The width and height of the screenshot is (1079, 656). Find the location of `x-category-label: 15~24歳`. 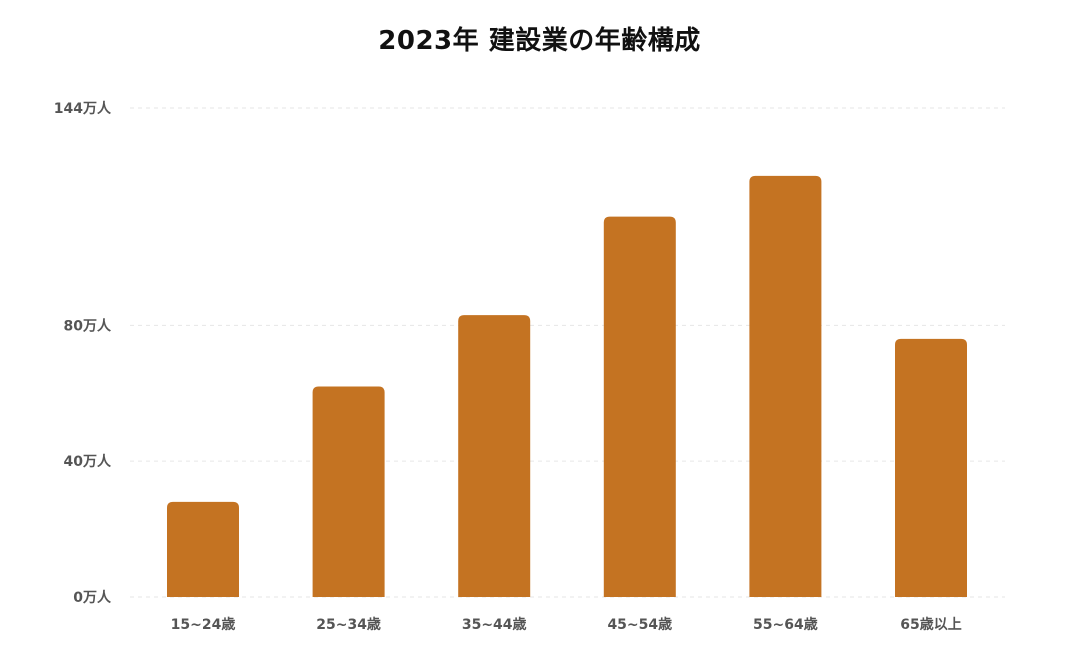

x-category-label: 15~24歳 is located at coordinates (203, 624).